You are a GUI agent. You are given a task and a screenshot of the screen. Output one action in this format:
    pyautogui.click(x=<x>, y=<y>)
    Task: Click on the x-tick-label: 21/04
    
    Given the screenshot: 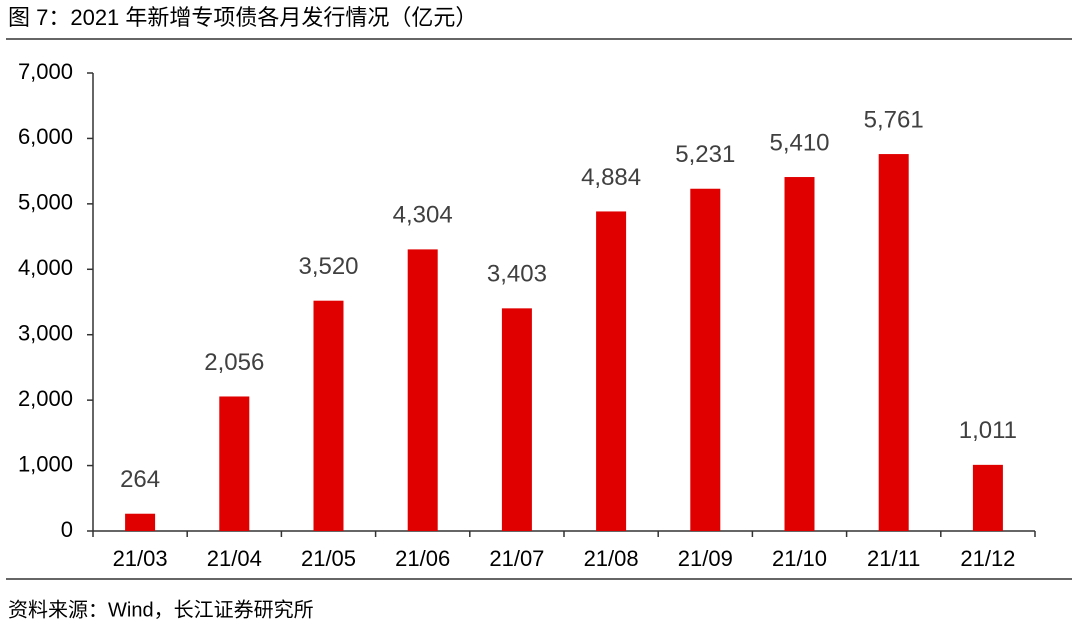 What is the action you would take?
    pyautogui.click(x=234, y=558)
    